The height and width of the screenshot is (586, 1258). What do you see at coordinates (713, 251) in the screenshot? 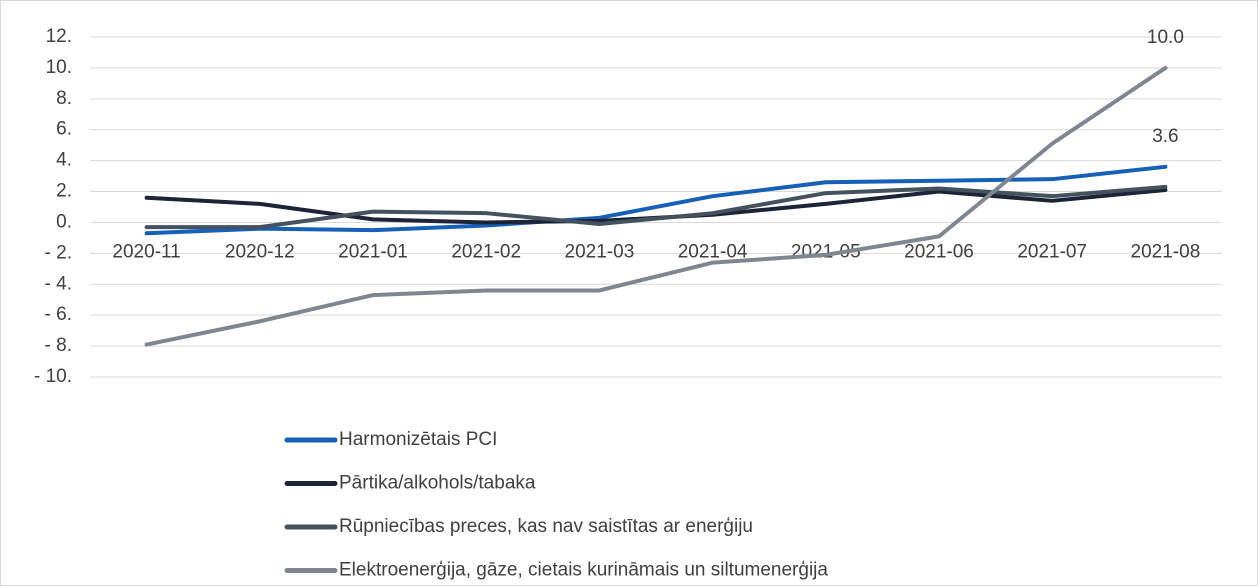
I see `x-tick-label: 2021-04` at bounding box center [713, 251].